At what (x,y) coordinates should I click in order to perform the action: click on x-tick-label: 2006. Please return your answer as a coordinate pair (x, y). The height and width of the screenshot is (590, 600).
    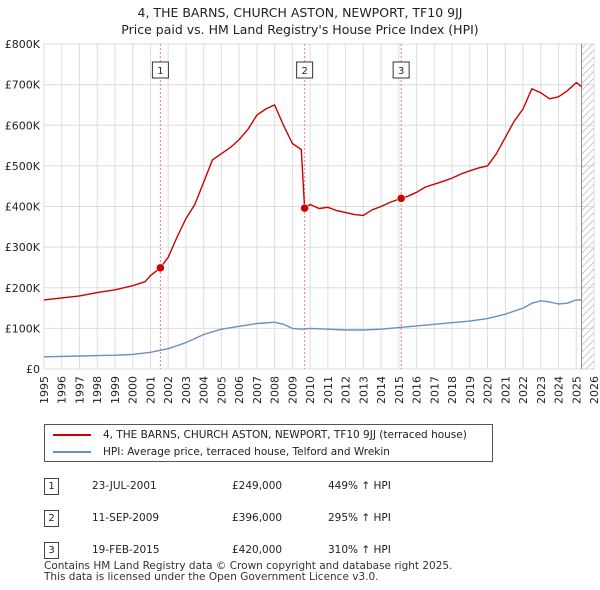
    Looking at the image, I should click on (239, 390).